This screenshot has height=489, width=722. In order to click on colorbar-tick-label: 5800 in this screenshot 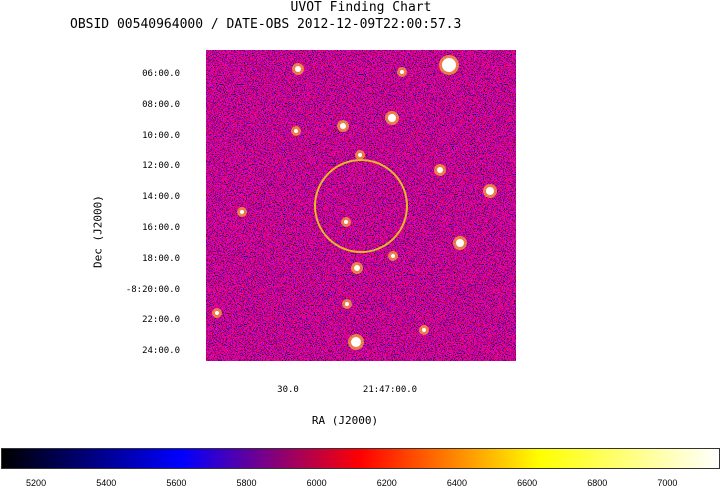, I will do `click(246, 483)`.